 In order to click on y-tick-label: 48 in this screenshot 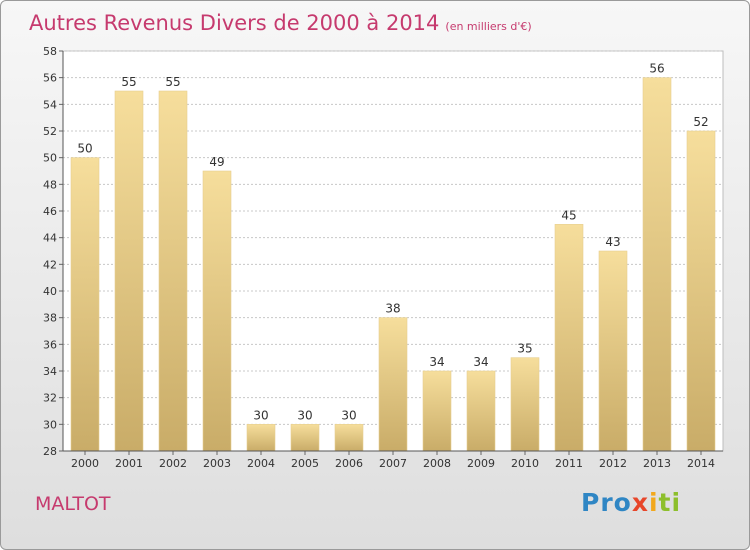, I will do `click(50, 184)`.